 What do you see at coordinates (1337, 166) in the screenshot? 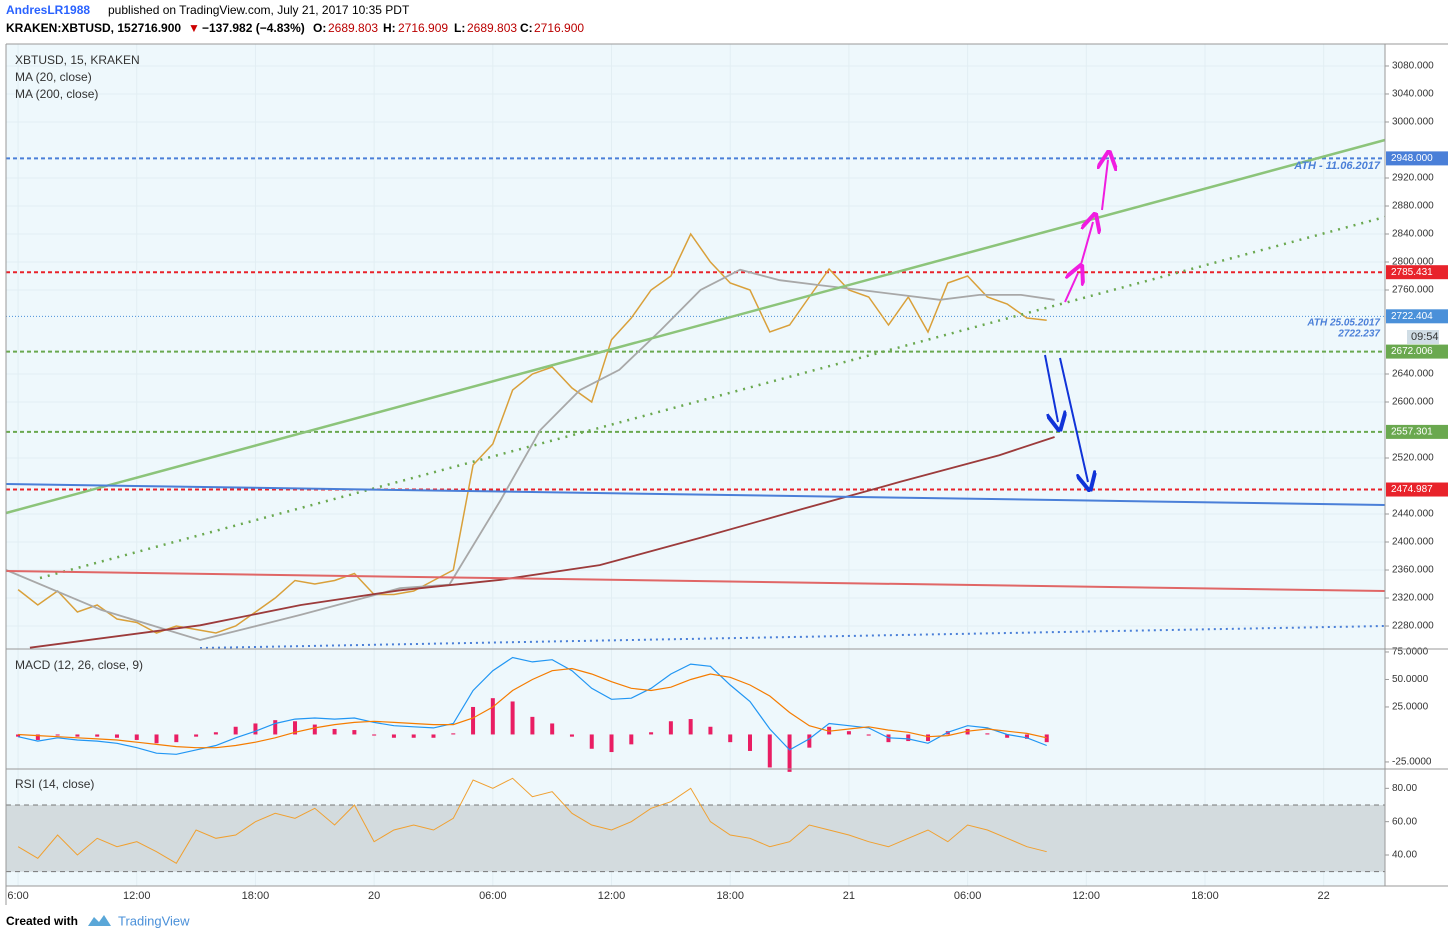
I see `annotation: ATH - 11.06.2017` at bounding box center [1337, 166].